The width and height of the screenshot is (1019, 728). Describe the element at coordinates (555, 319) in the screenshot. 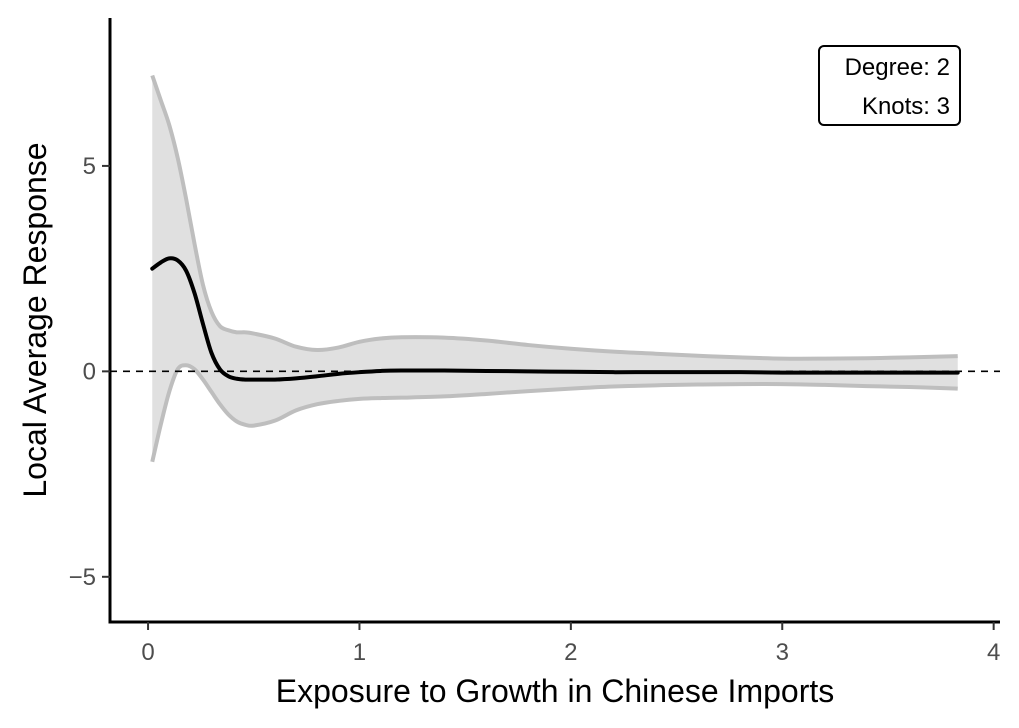

I see `estimate-line` at that location.